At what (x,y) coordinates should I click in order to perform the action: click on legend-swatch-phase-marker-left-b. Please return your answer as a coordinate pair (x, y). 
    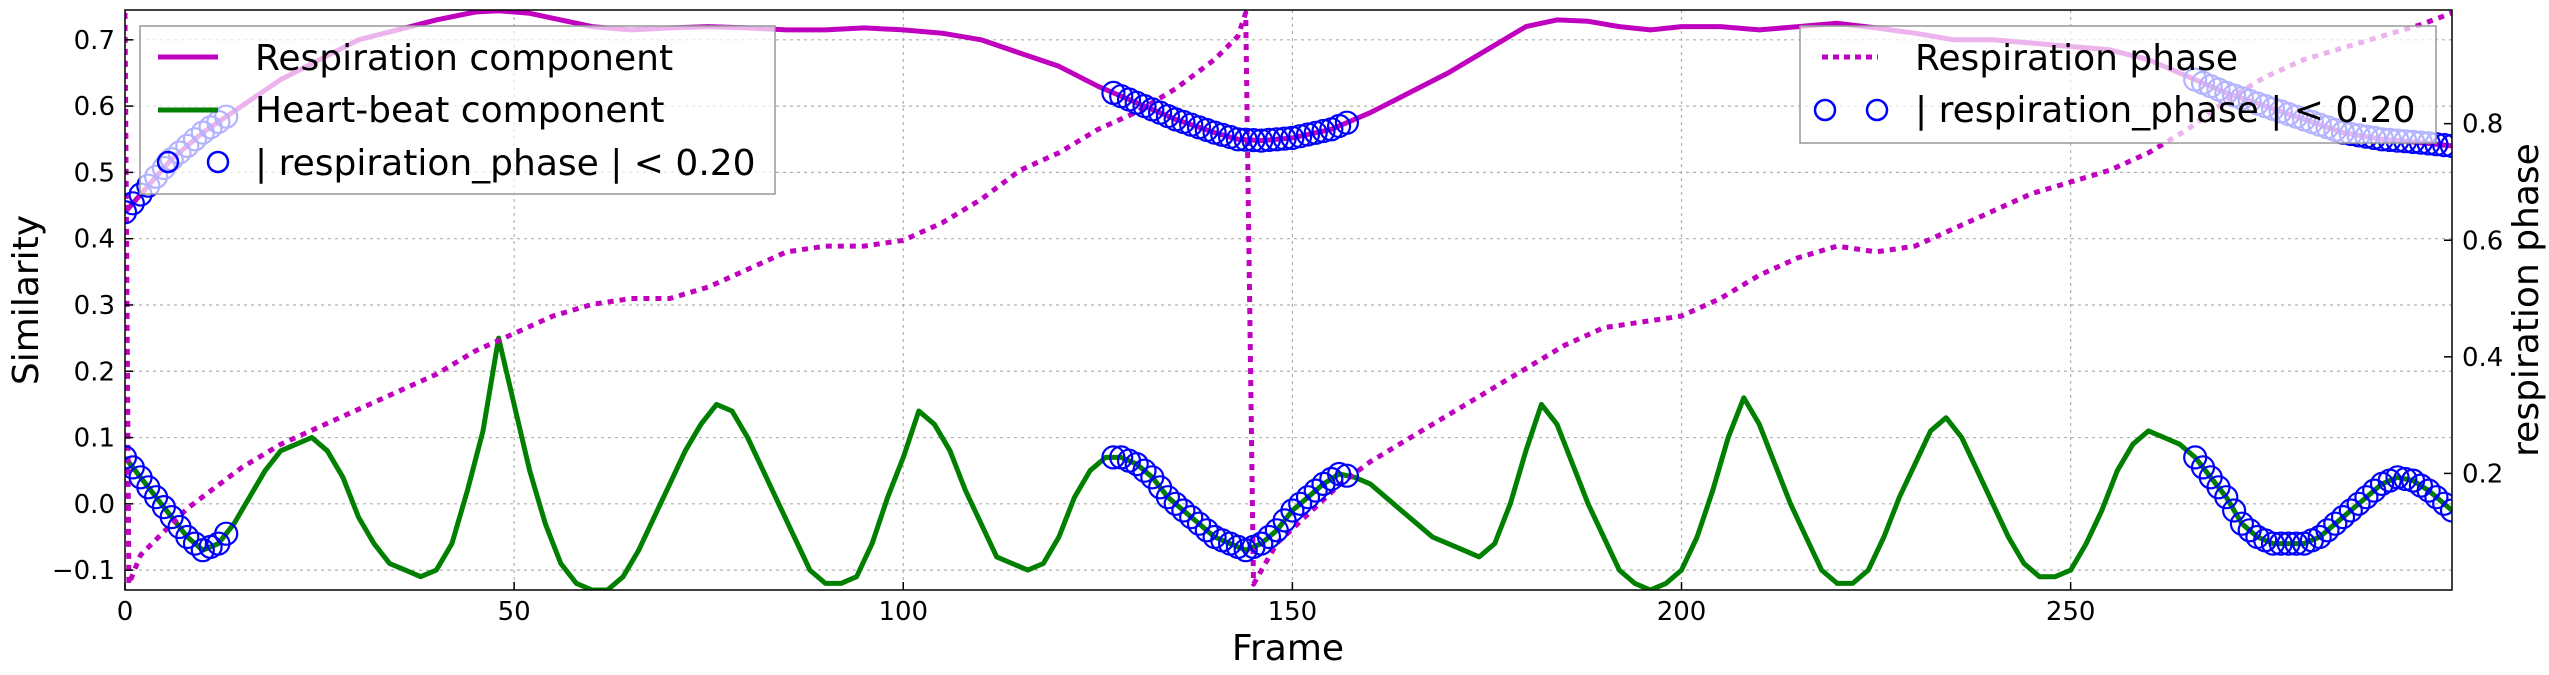
    Looking at the image, I should click on (218, 162).